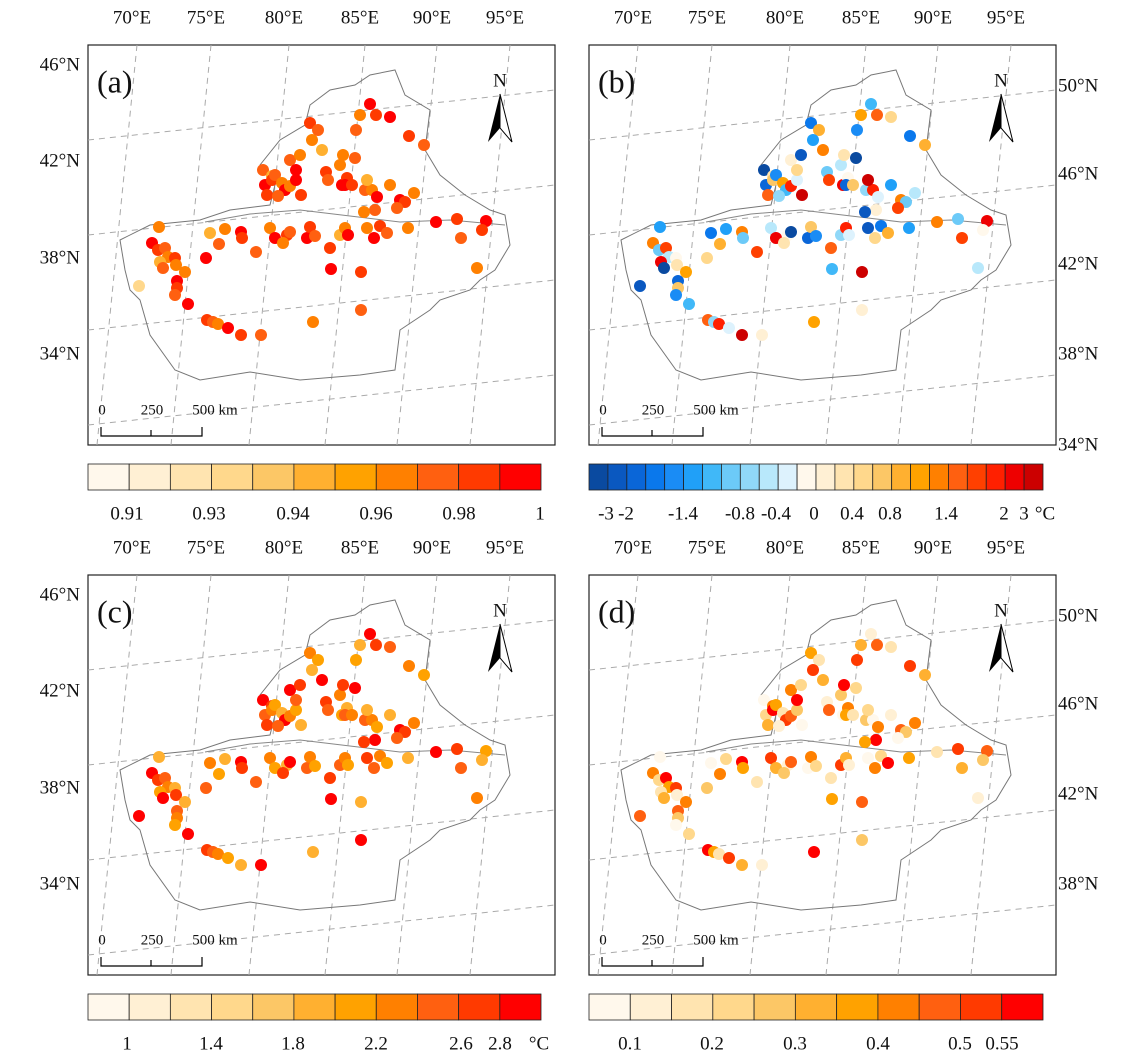 This screenshot has height=1059, width=1127. I want to click on lon-label: 85°E, so click(861, 547).